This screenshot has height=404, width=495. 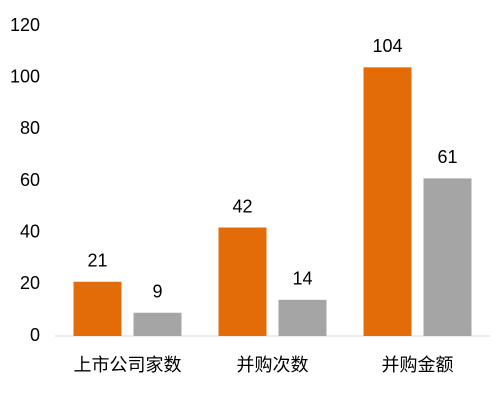 What do you see at coordinates (25, 25) in the screenshot?
I see `y-tick-label: 120` at bounding box center [25, 25].